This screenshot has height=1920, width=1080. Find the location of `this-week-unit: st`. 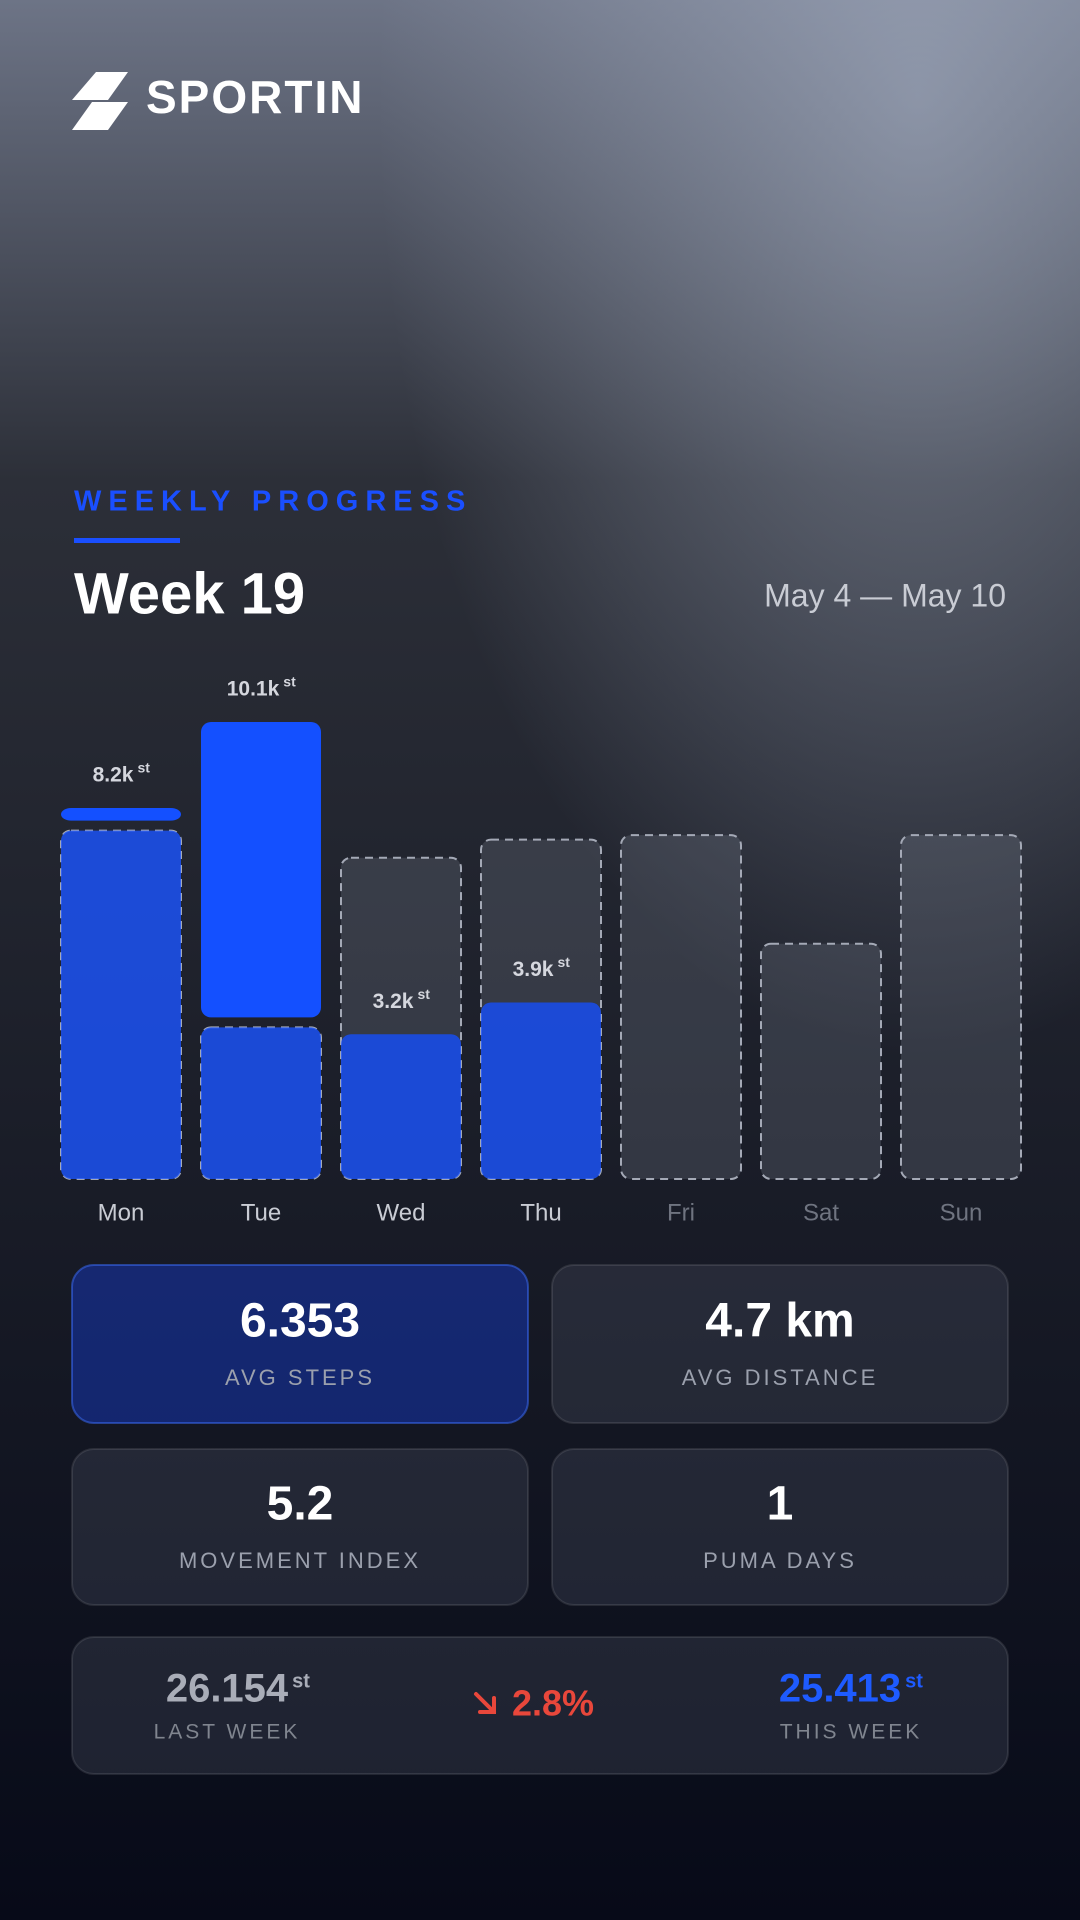

this-week-unit: st is located at coordinates (914, 1681).